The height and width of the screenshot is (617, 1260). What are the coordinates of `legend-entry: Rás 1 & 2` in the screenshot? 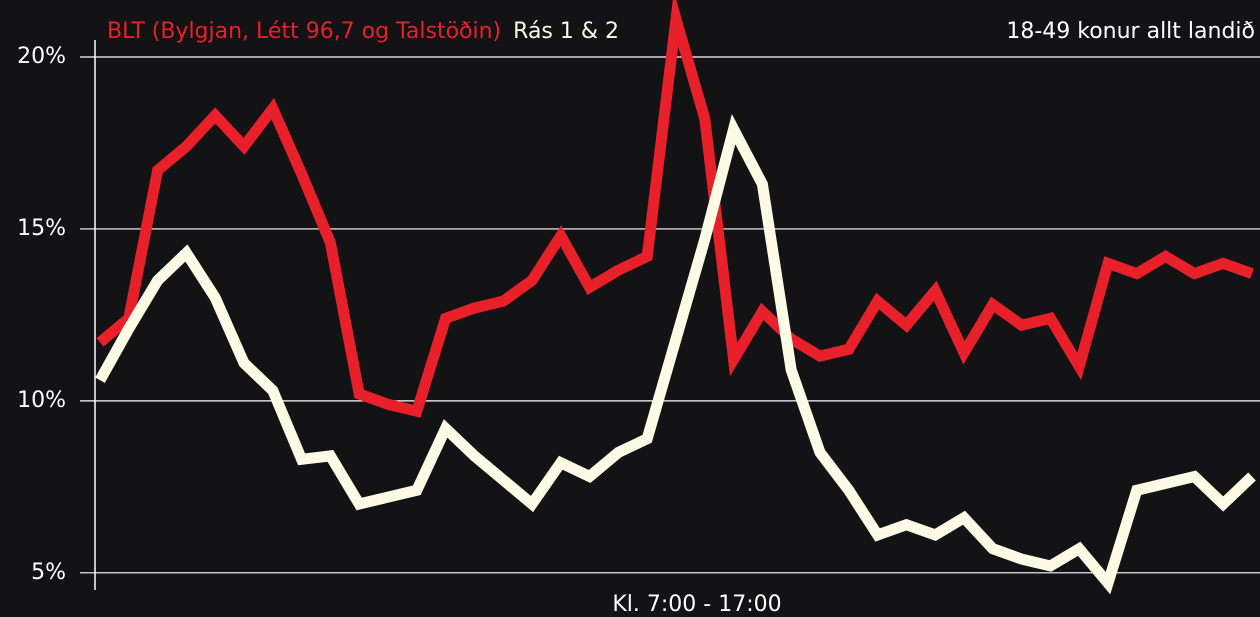 It's located at (566, 31).